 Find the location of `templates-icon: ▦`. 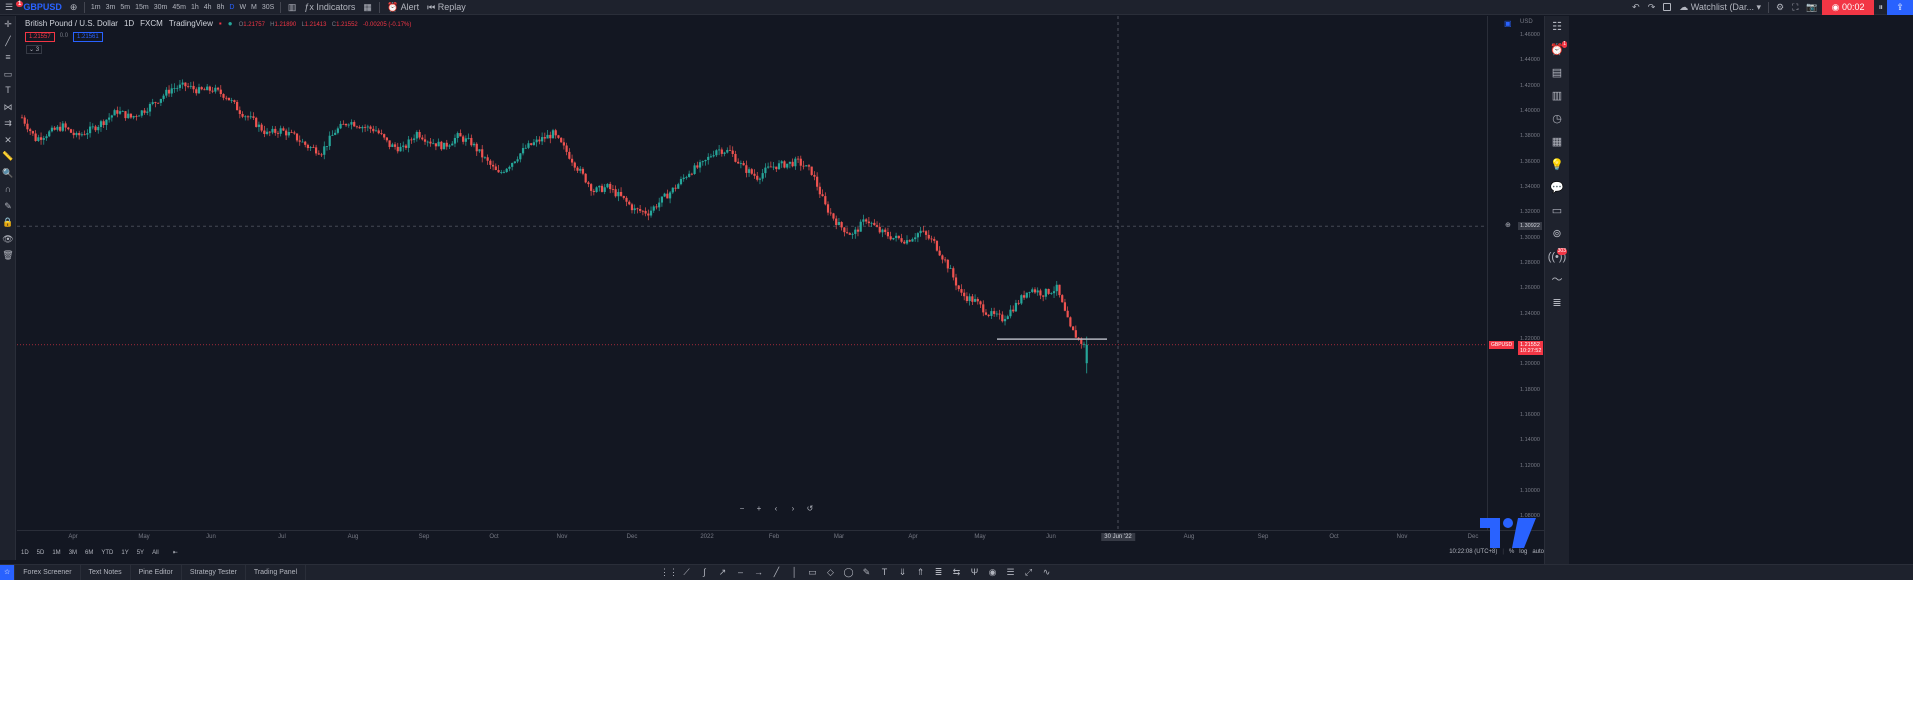

templates-icon: ▦ is located at coordinates (367, 6).